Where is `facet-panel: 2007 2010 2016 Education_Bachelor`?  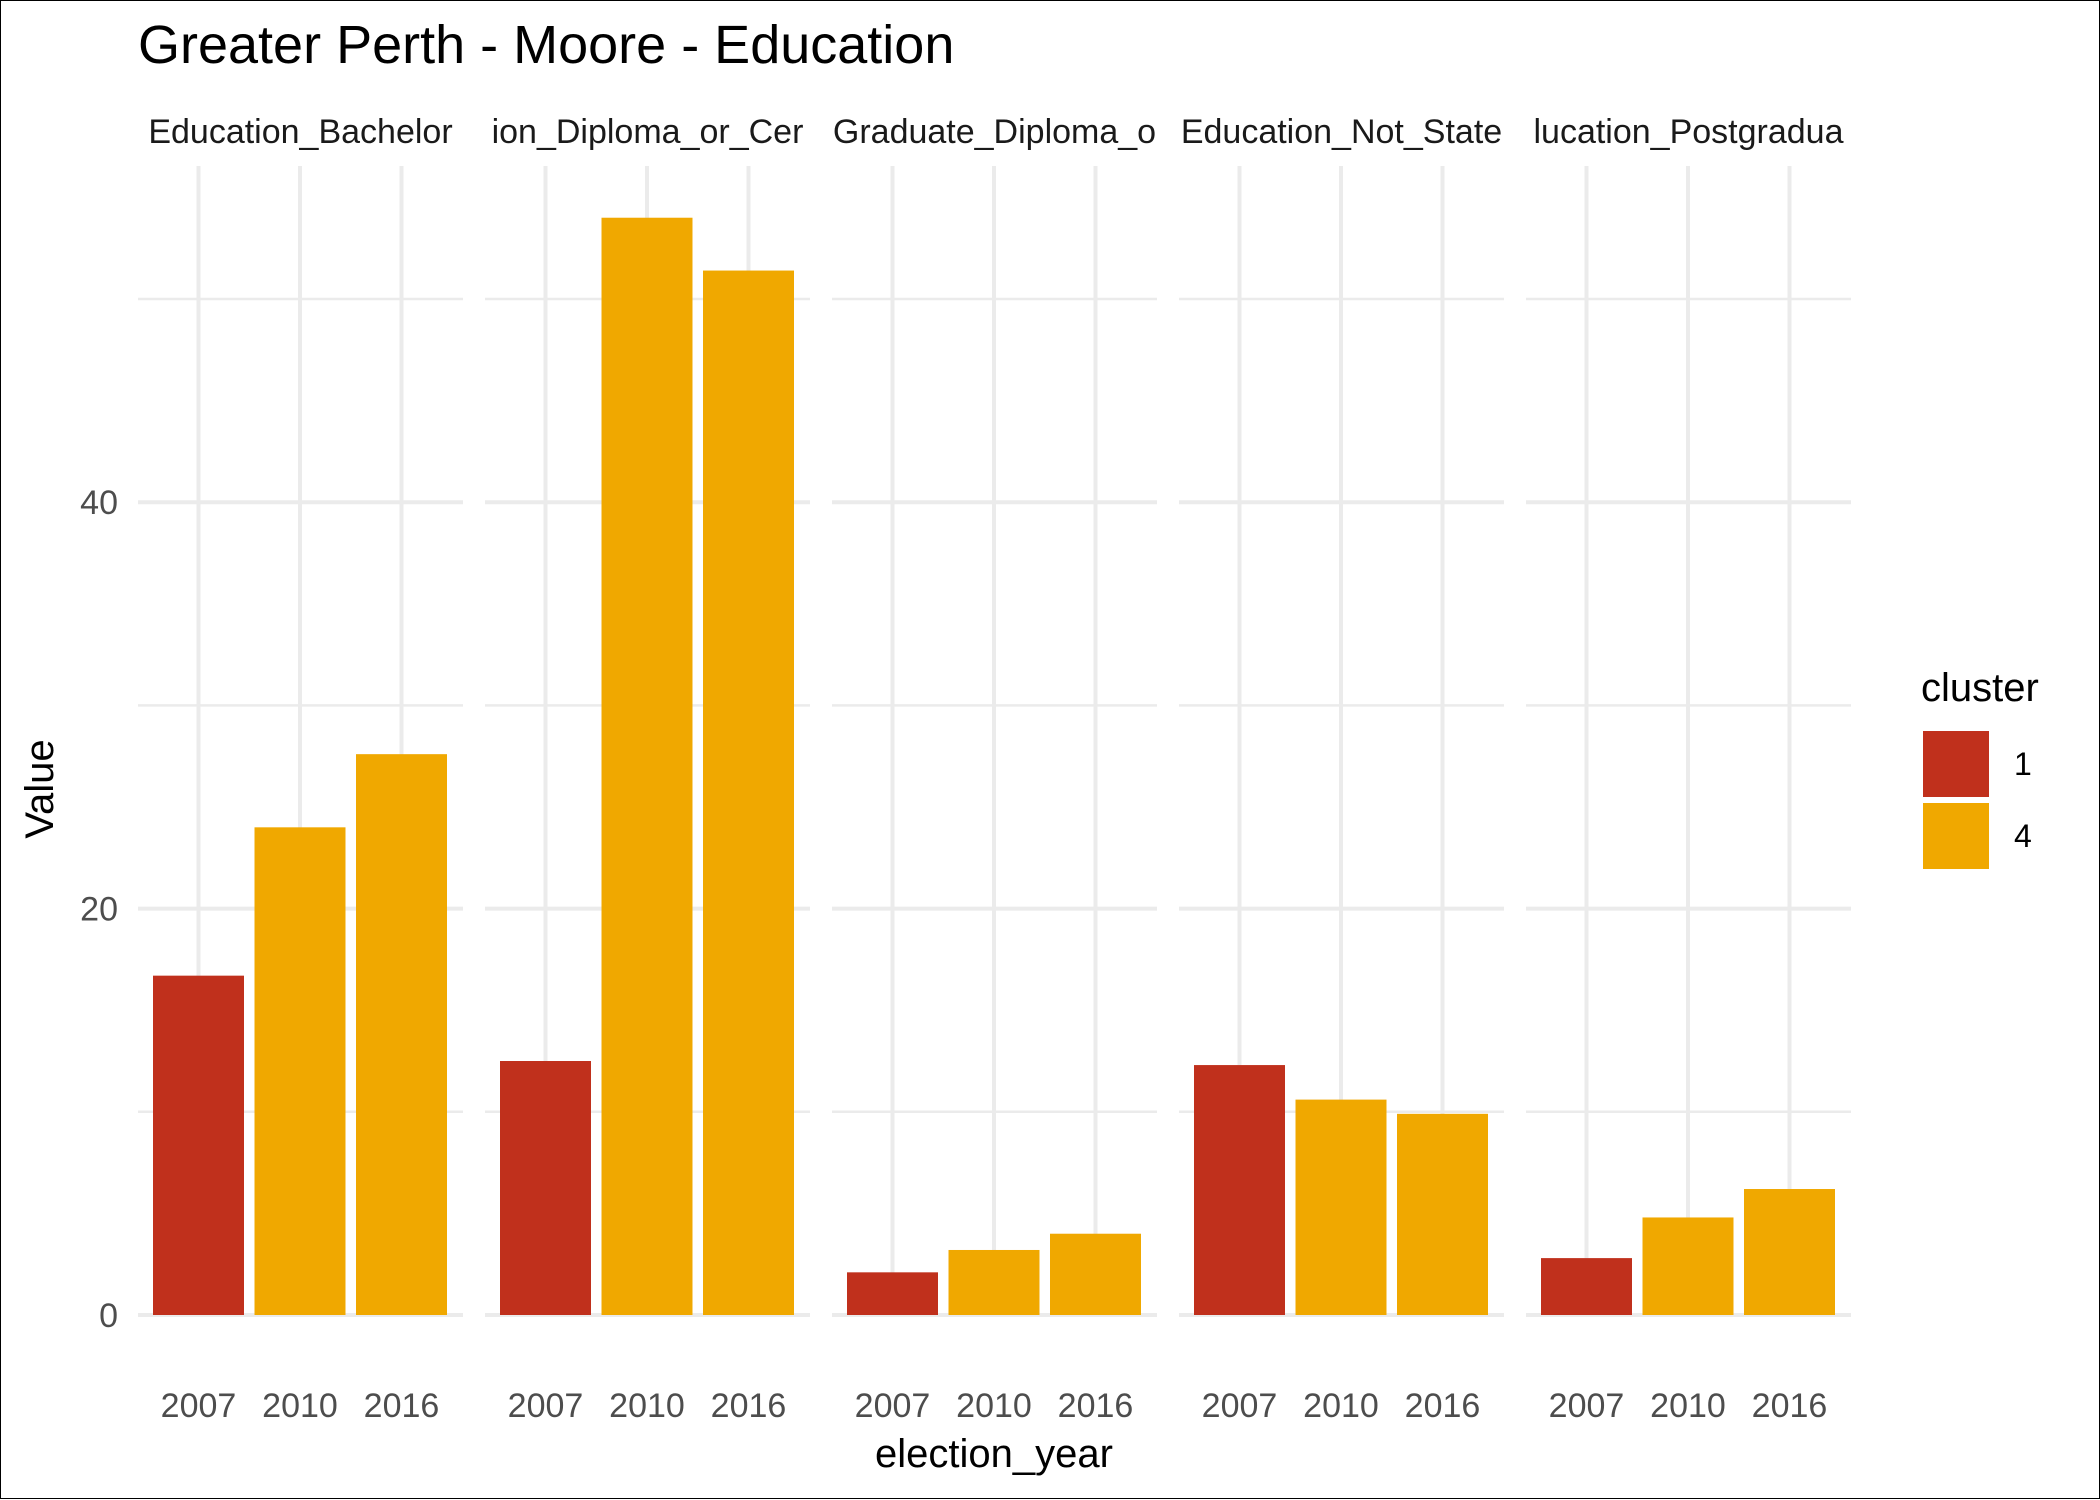
facet-panel: 2007 2010 2016 Education_Bachelor is located at coordinates (300, 769).